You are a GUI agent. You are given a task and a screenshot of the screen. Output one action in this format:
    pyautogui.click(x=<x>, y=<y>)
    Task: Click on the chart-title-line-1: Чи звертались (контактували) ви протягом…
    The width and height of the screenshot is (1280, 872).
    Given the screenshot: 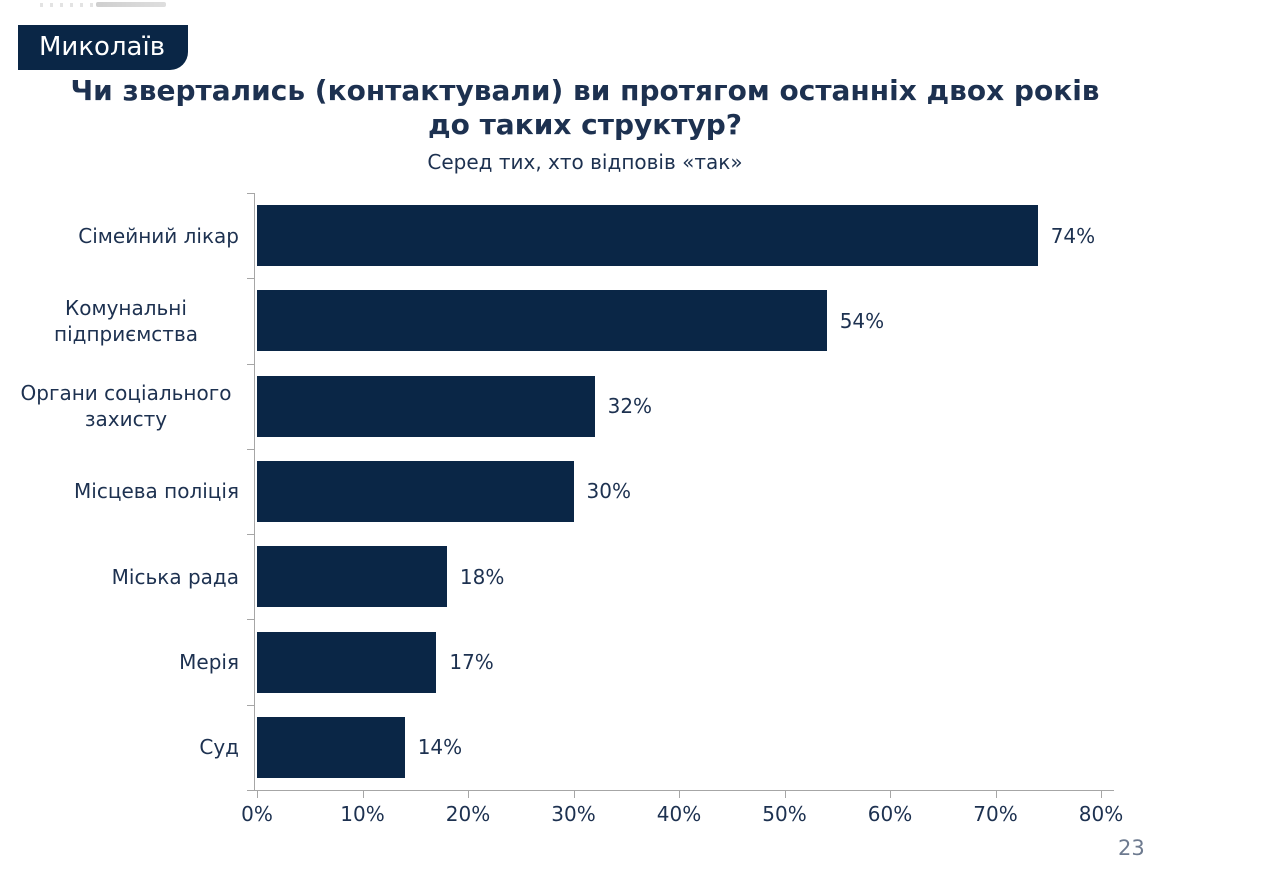 What is the action you would take?
    pyautogui.click(x=585, y=90)
    